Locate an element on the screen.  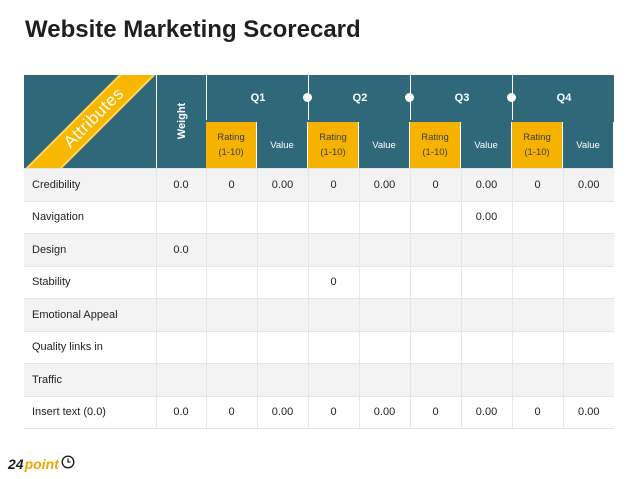
quarter-header-q4: Q4 is located at coordinates (563, 97).